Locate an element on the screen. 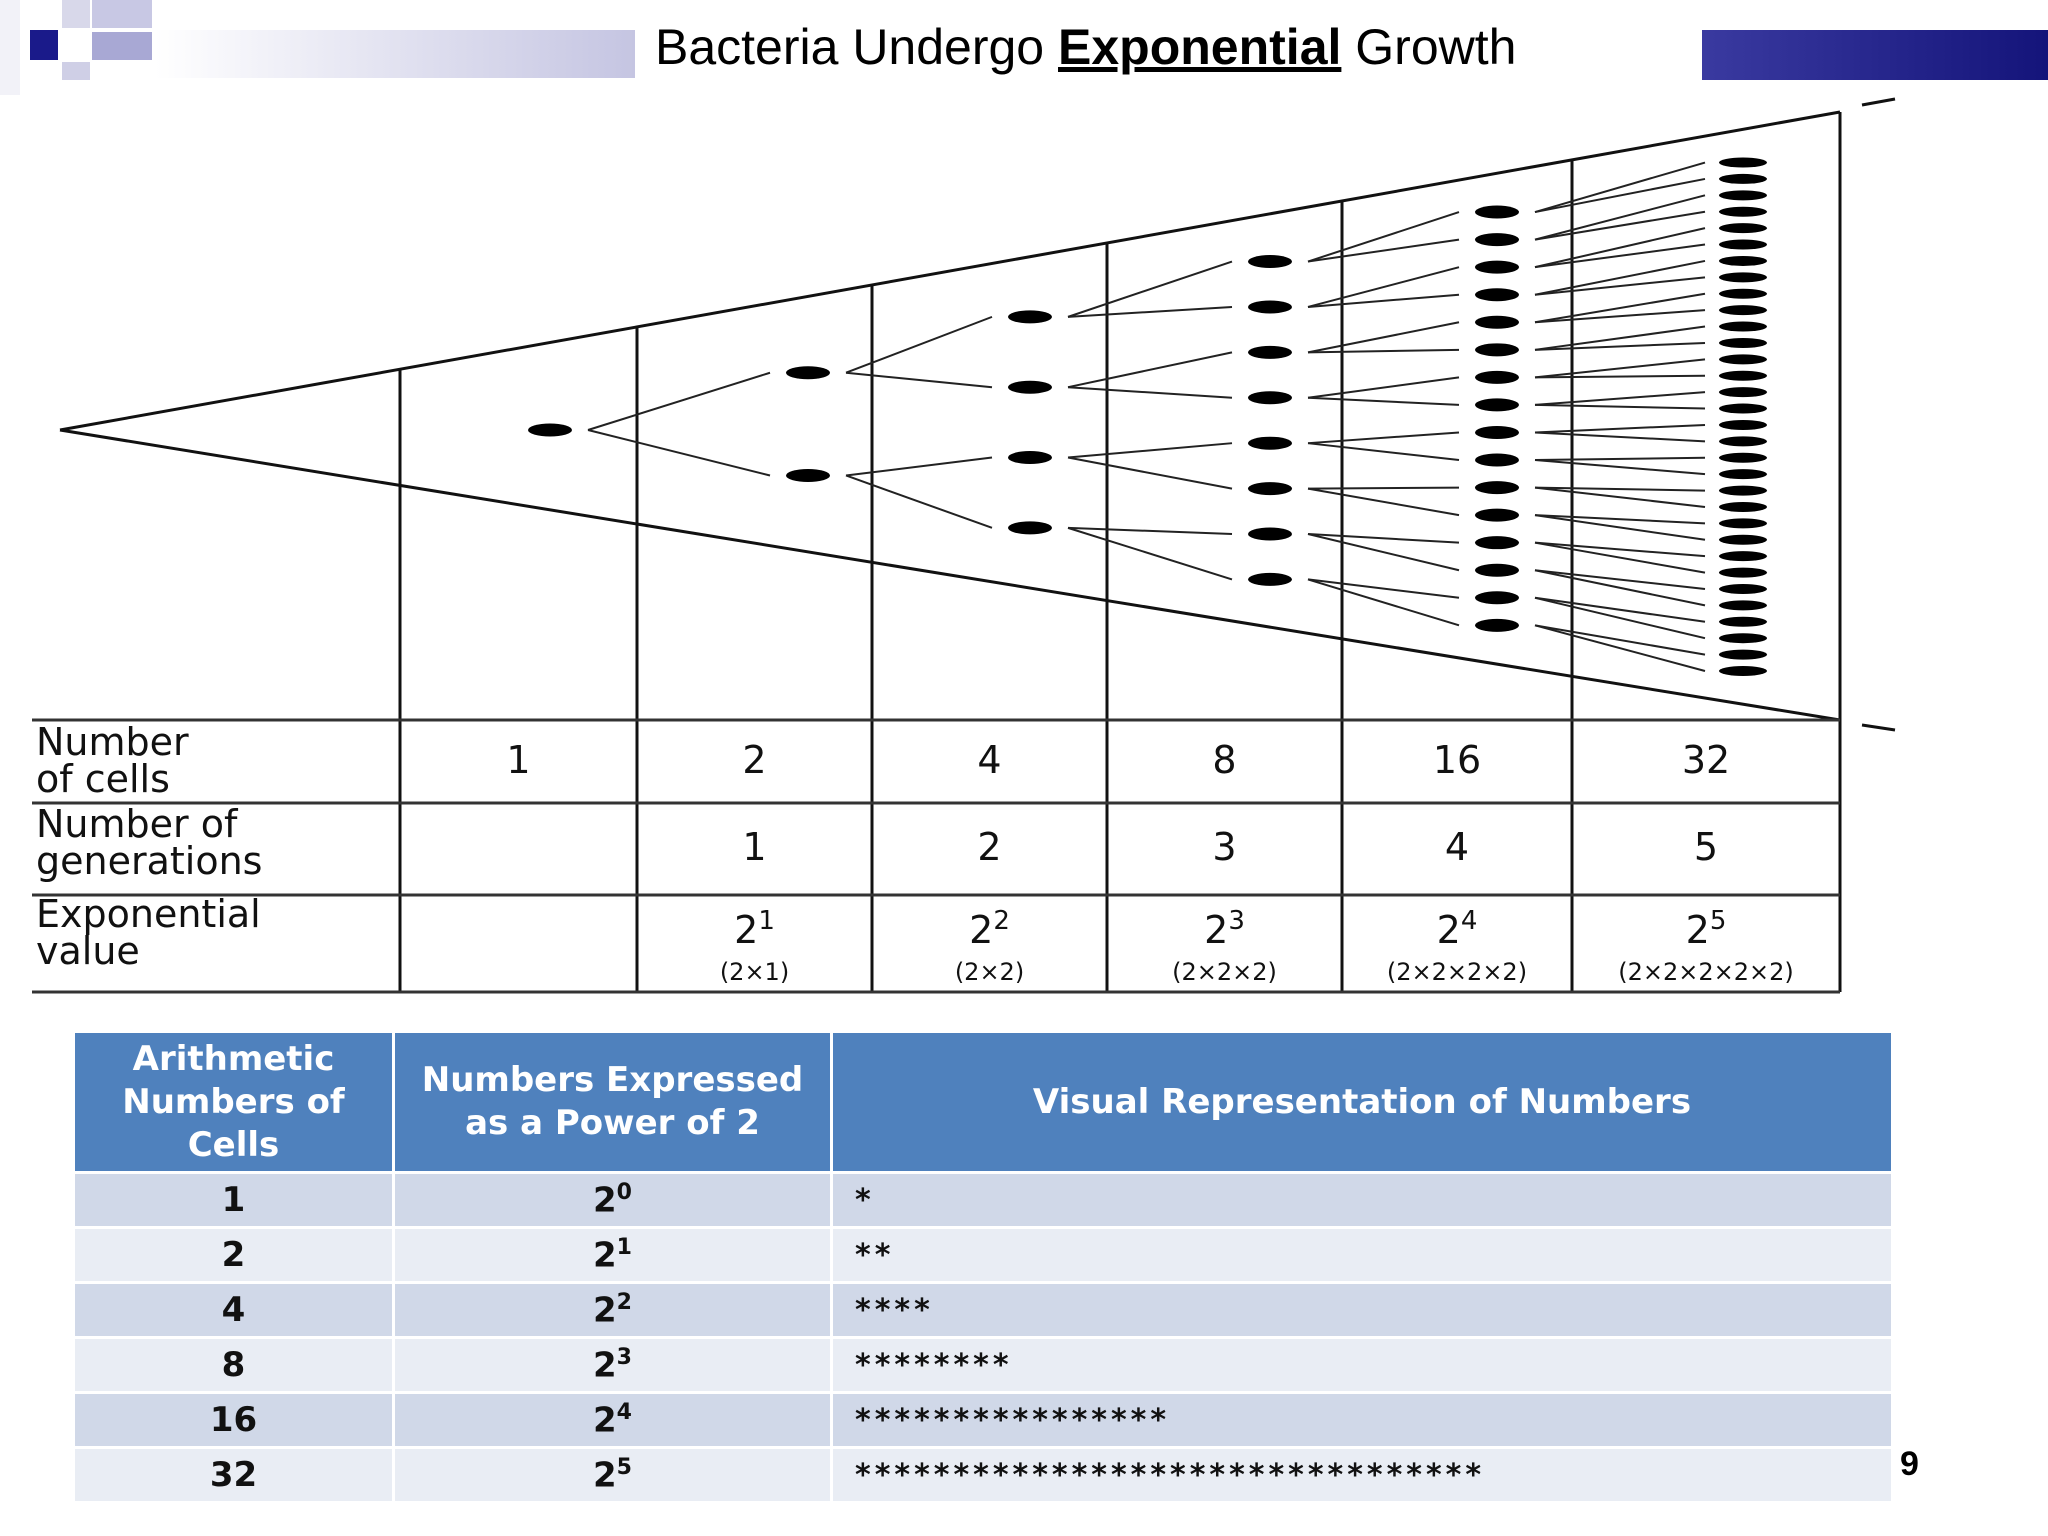 Image resolution: width=2048 pixels, height=1536 pixels. cell-count-value: 4 is located at coordinates (989, 760).